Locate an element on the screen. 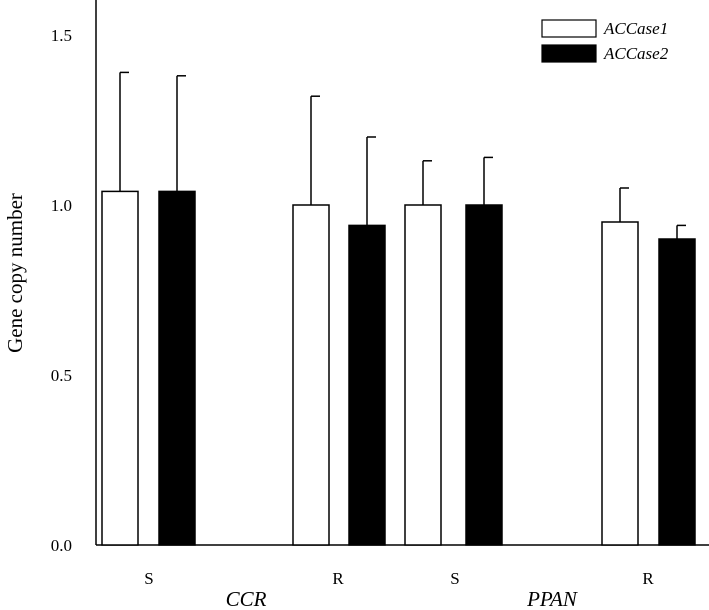 The width and height of the screenshot is (709, 610). y-tick-label: 0.5 is located at coordinates (61, 375).